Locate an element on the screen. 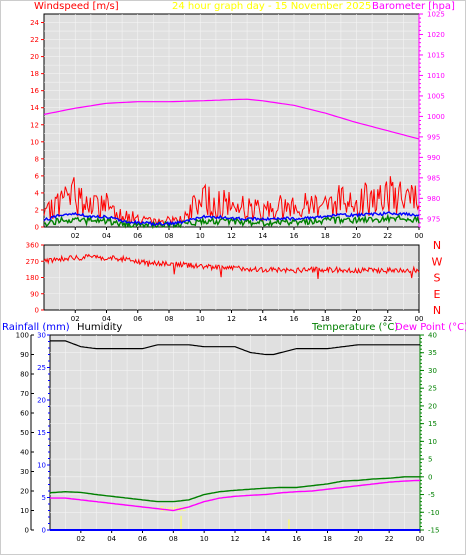 The width and height of the screenshot is (466, 555). direction-x-tick-label: 20 is located at coordinates (356, 319).